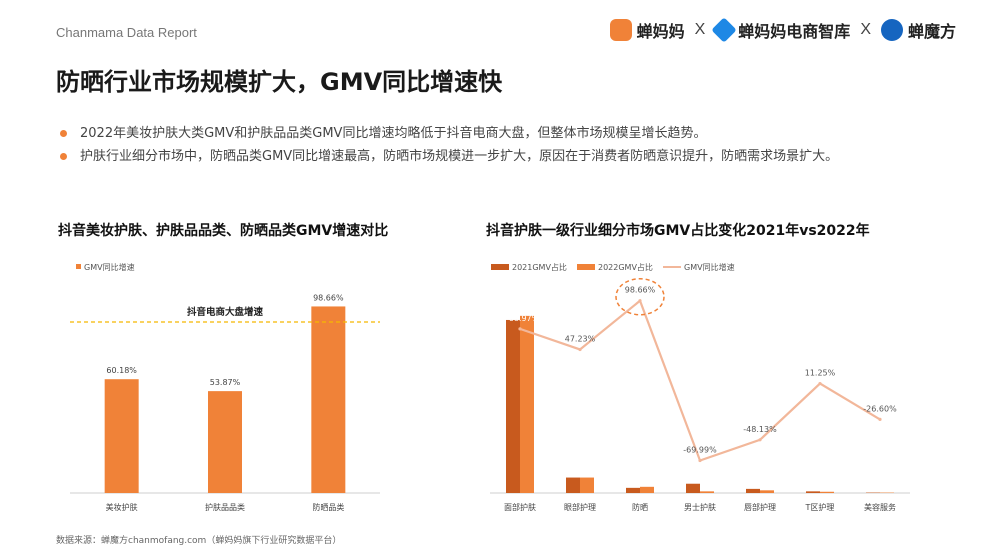 This screenshot has width=1000, height=559. I want to click on growth-value-label: 47.23%, so click(580, 338).